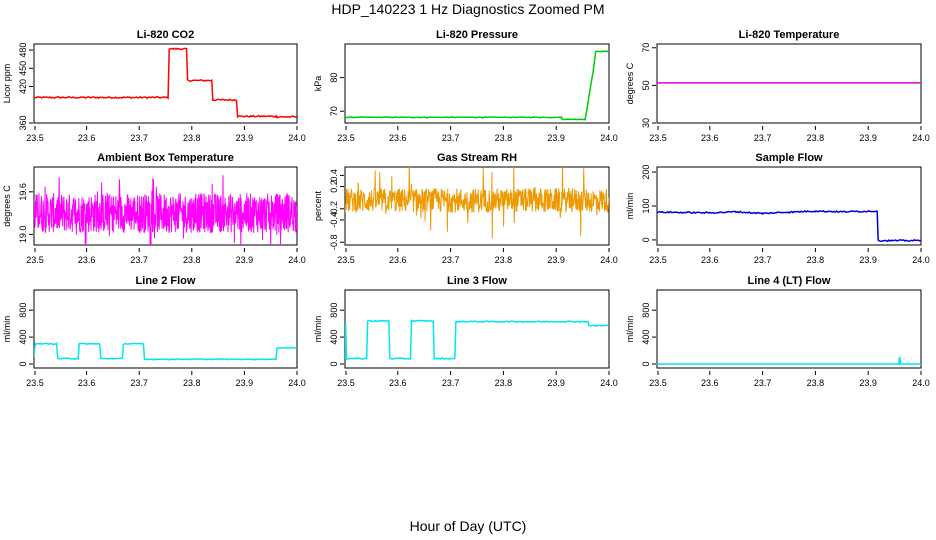 This screenshot has height=540, width=936. I want to click on y-tick-label: 0.4, so click(334, 175).